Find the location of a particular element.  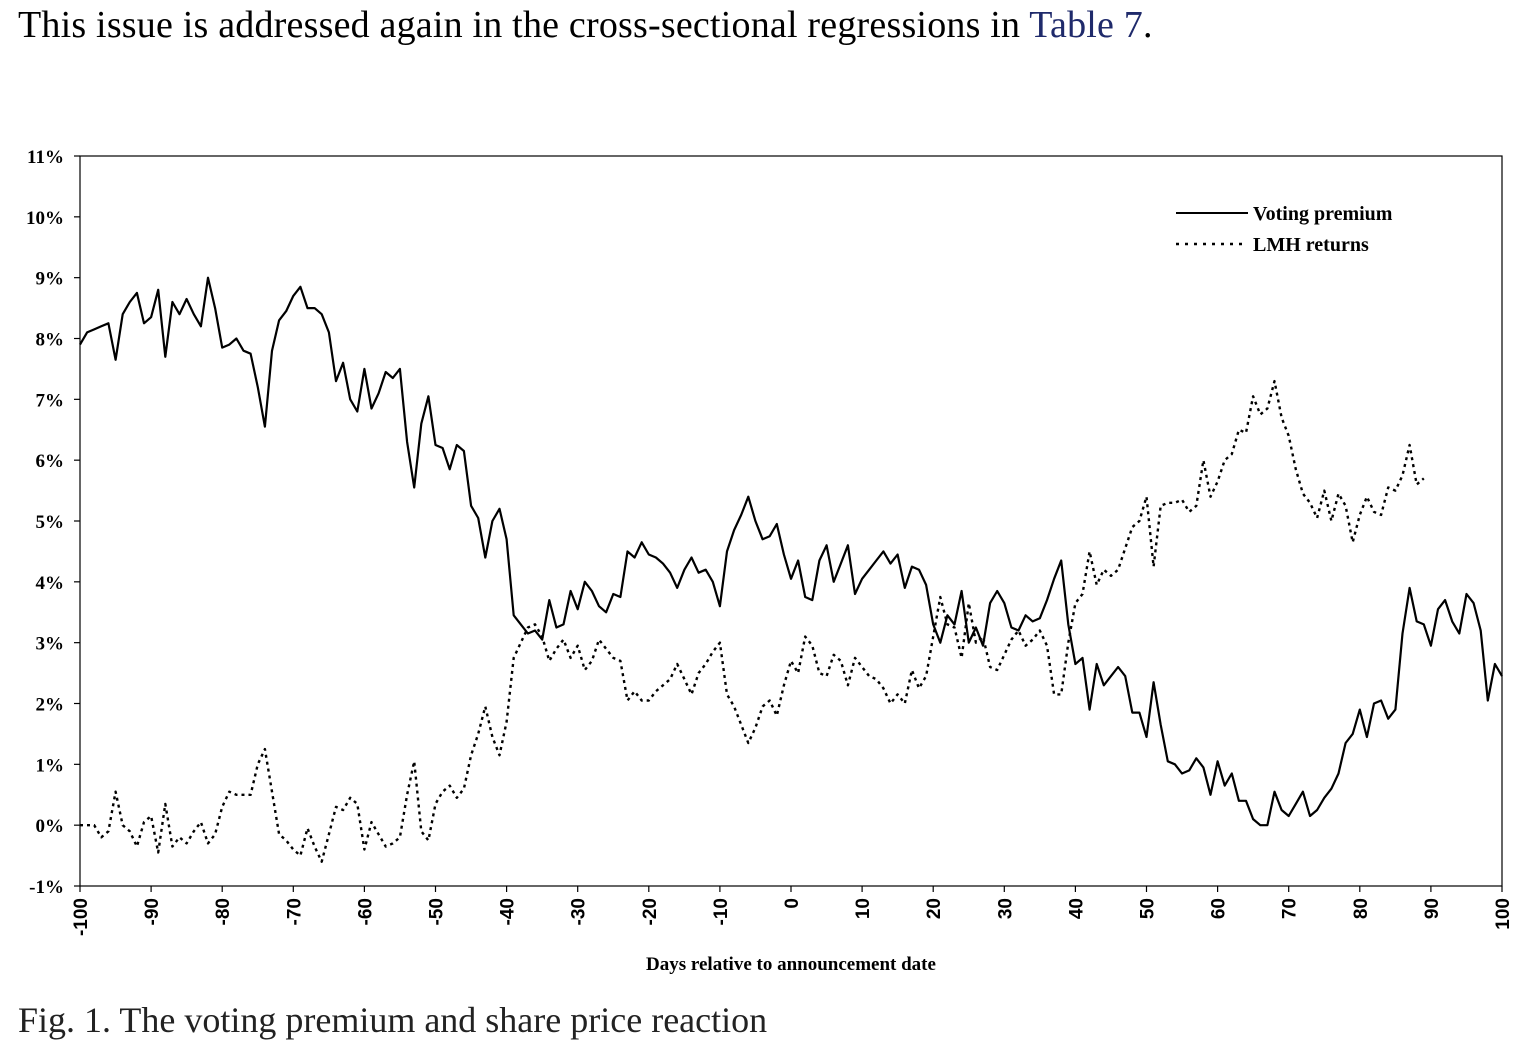

x-tick-label: -30 is located at coordinates (579, 911).